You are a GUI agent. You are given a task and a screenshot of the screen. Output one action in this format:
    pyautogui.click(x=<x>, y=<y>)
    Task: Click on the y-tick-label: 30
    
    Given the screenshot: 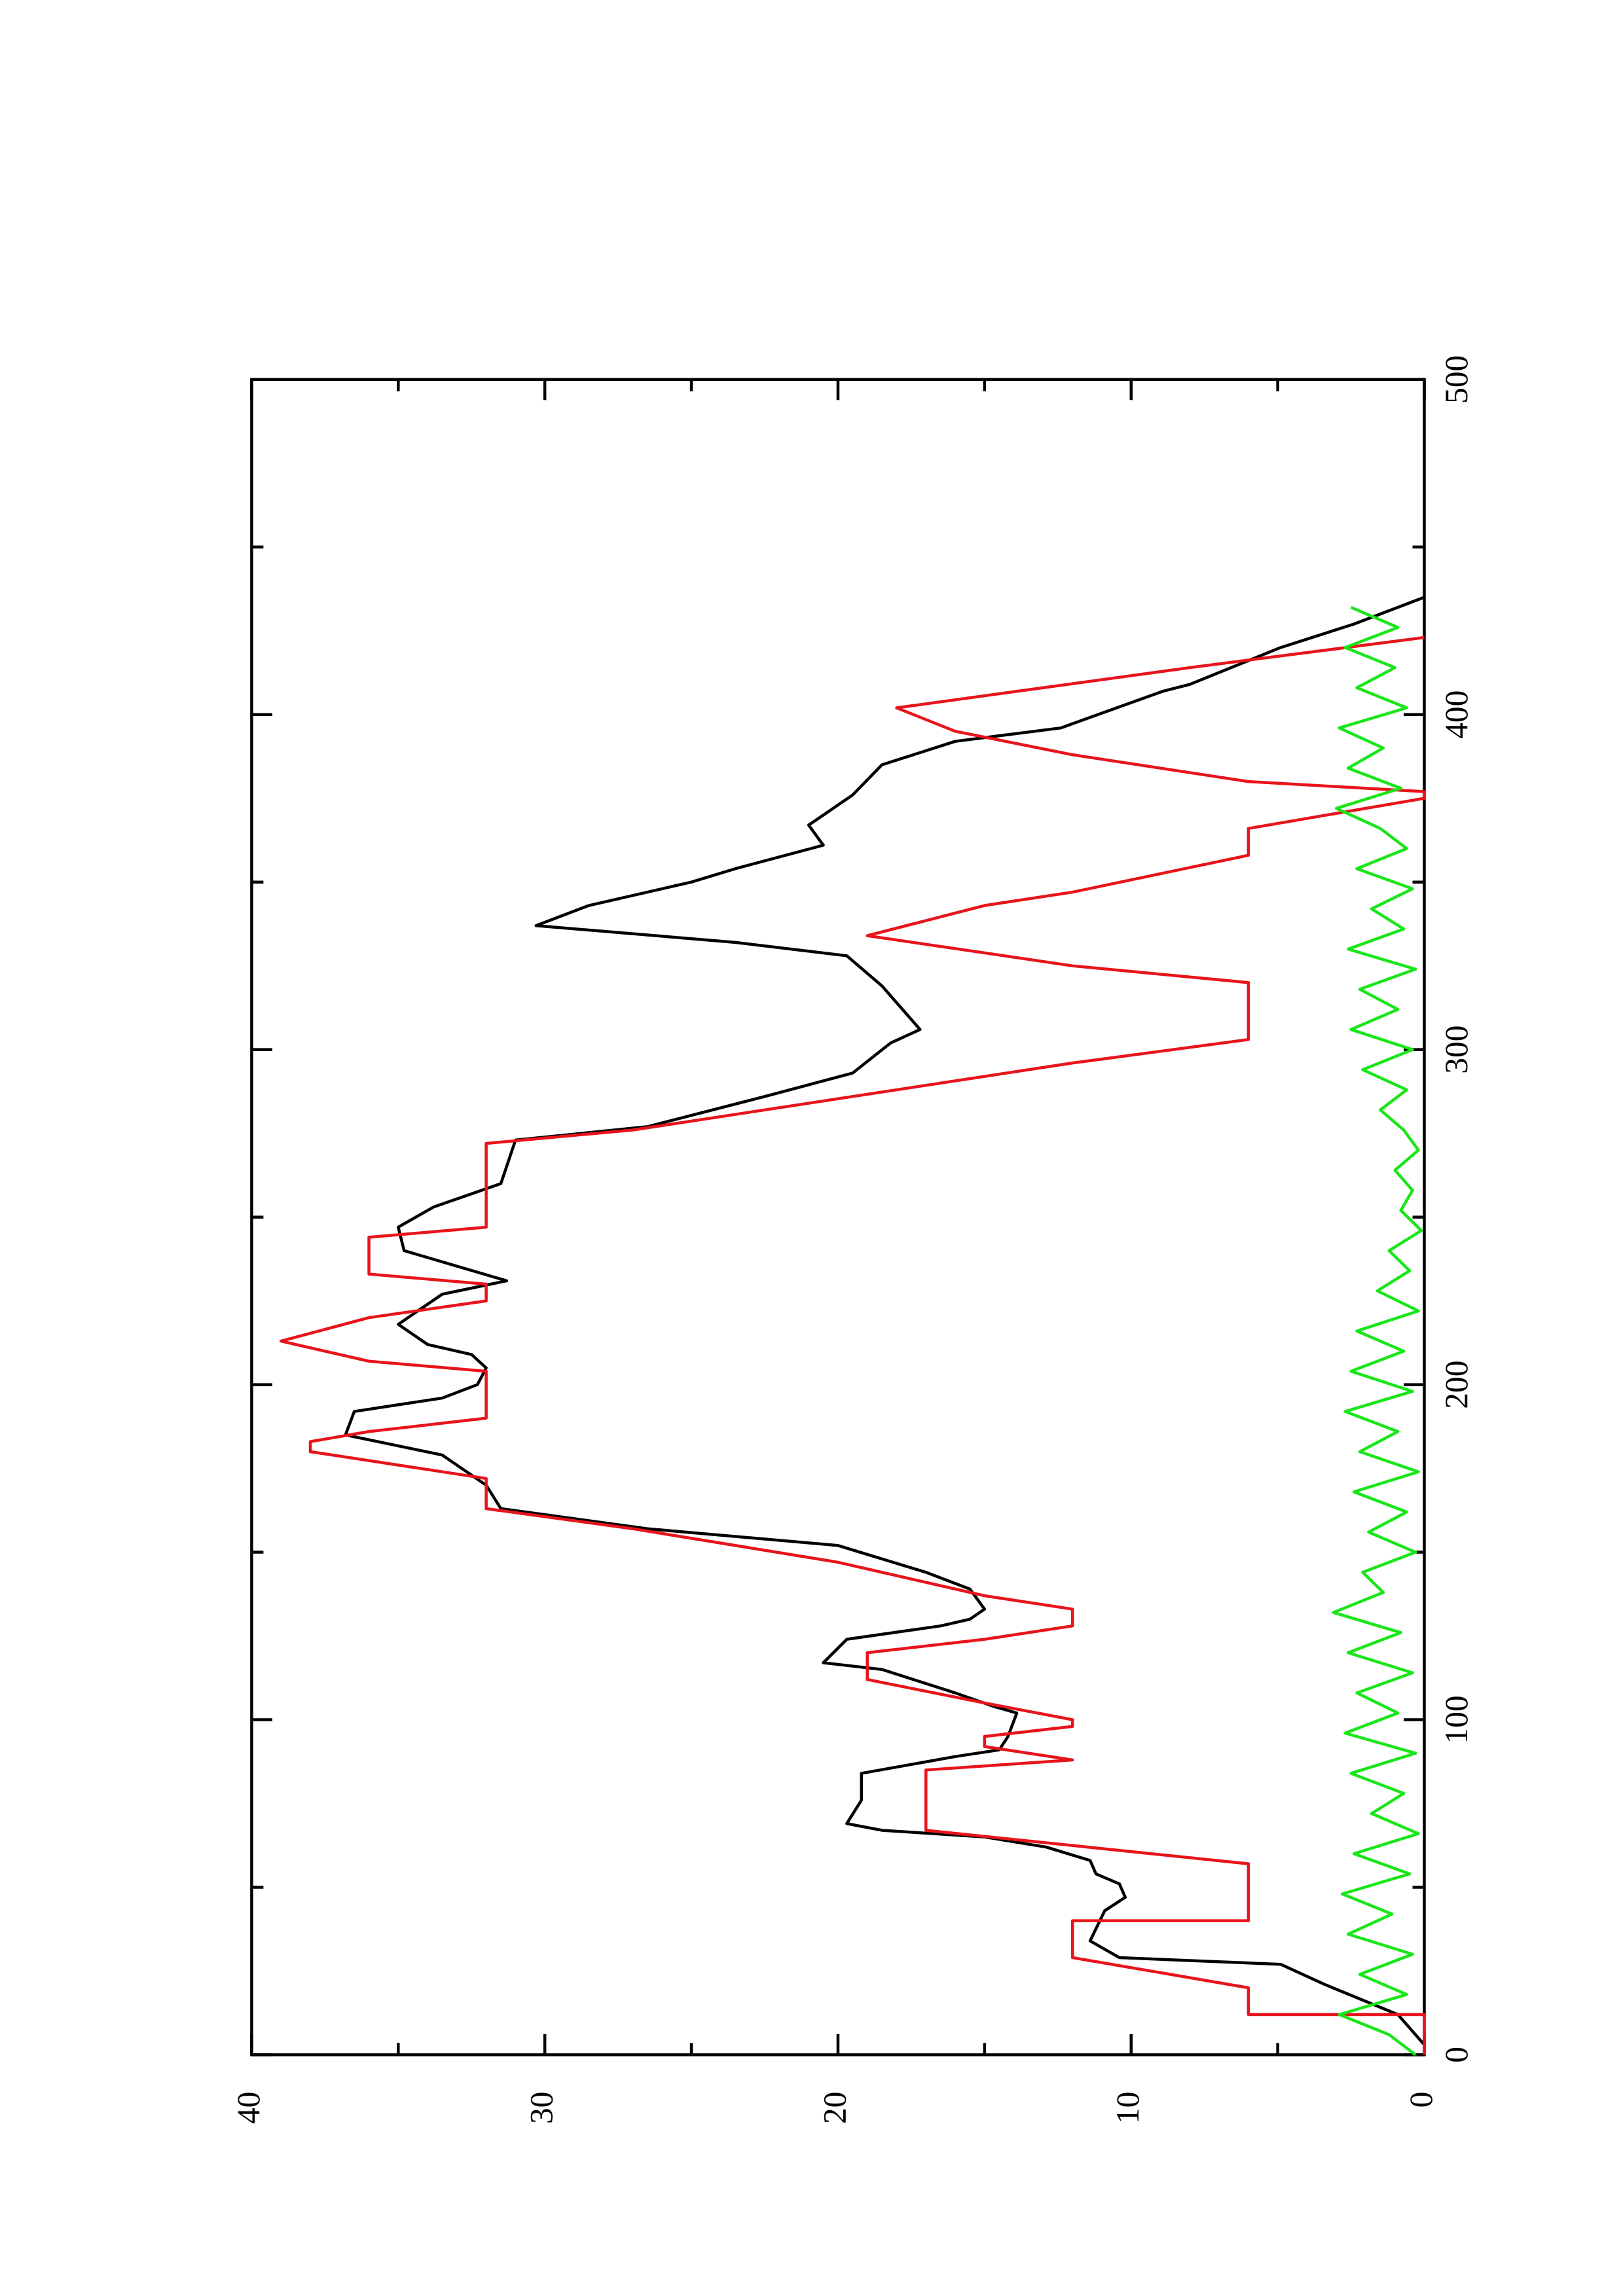 What is the action you would take?
    pyautogui.click(x=542, y=2108)
    